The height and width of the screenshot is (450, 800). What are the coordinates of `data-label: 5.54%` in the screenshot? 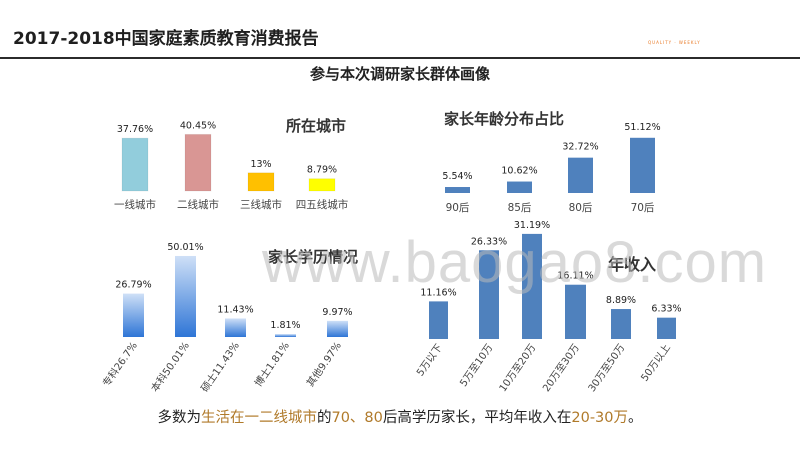 It's located at (457, 176).